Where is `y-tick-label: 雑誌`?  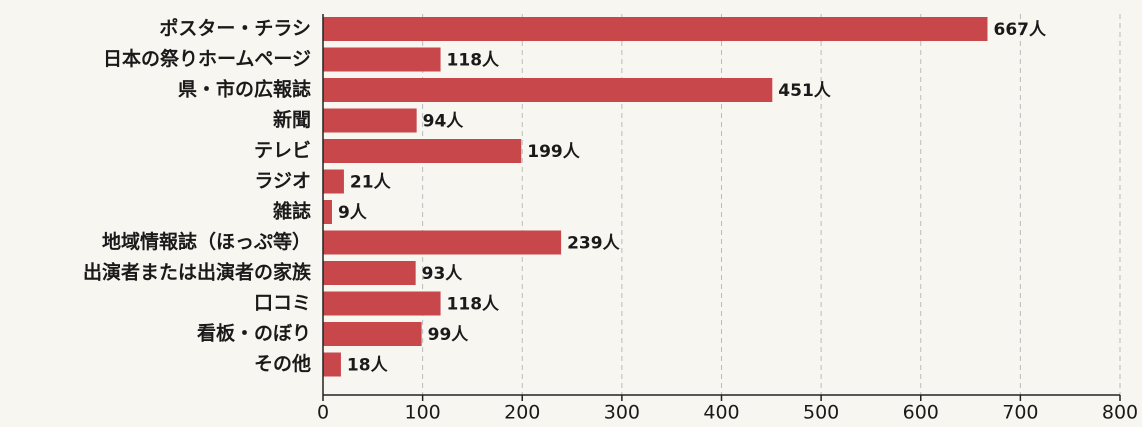
y-tick-label: 雑誌 is located at coordinates (291, 211).